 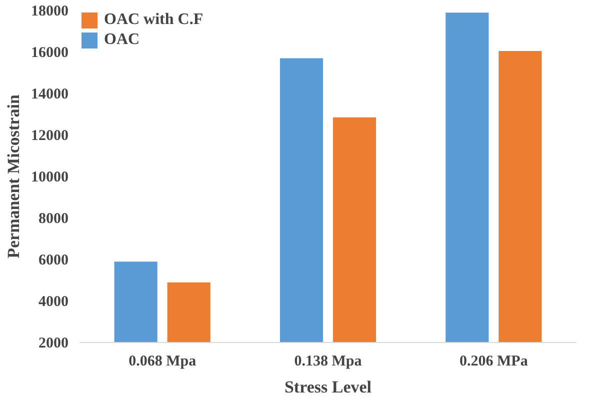 What do you see at coordinates (49, 178) in the screenshot?
I see `y-tick-label: 10000` at bounding box center [49, 178].